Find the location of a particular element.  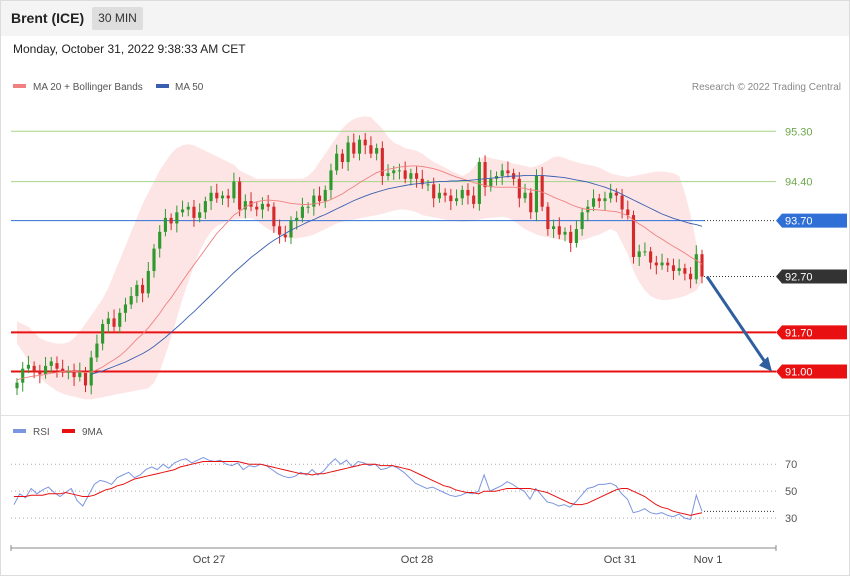

projection-arrow-head is located at coordinates (765, 364).